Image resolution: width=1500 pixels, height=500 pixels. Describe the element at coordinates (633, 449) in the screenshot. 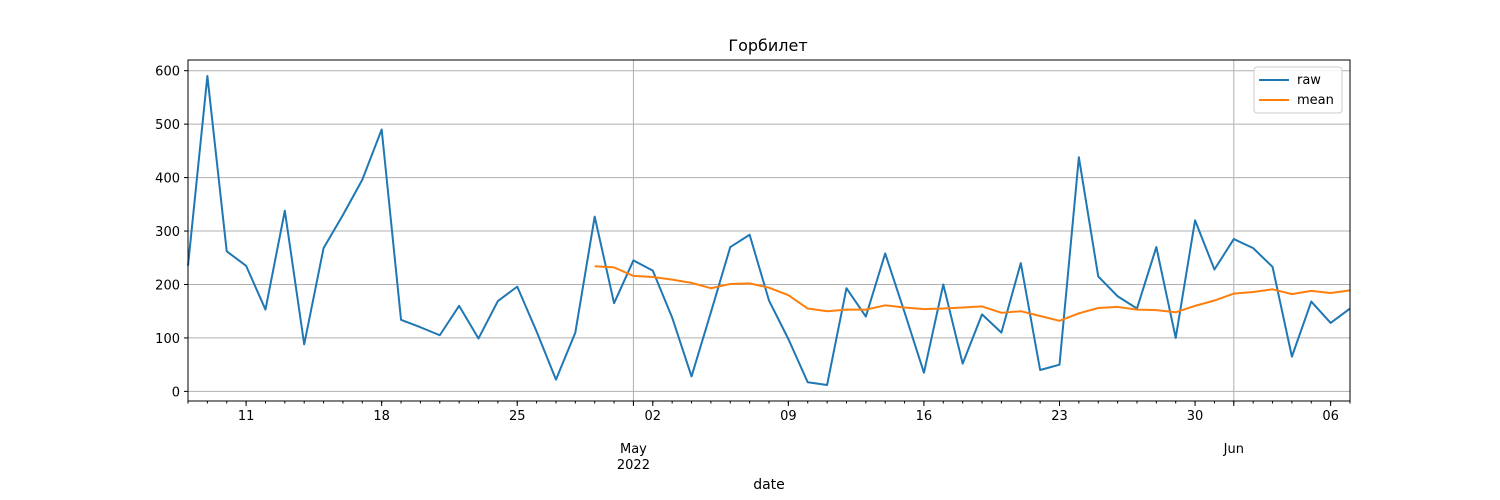

I see `x-month-label: May` at that location.